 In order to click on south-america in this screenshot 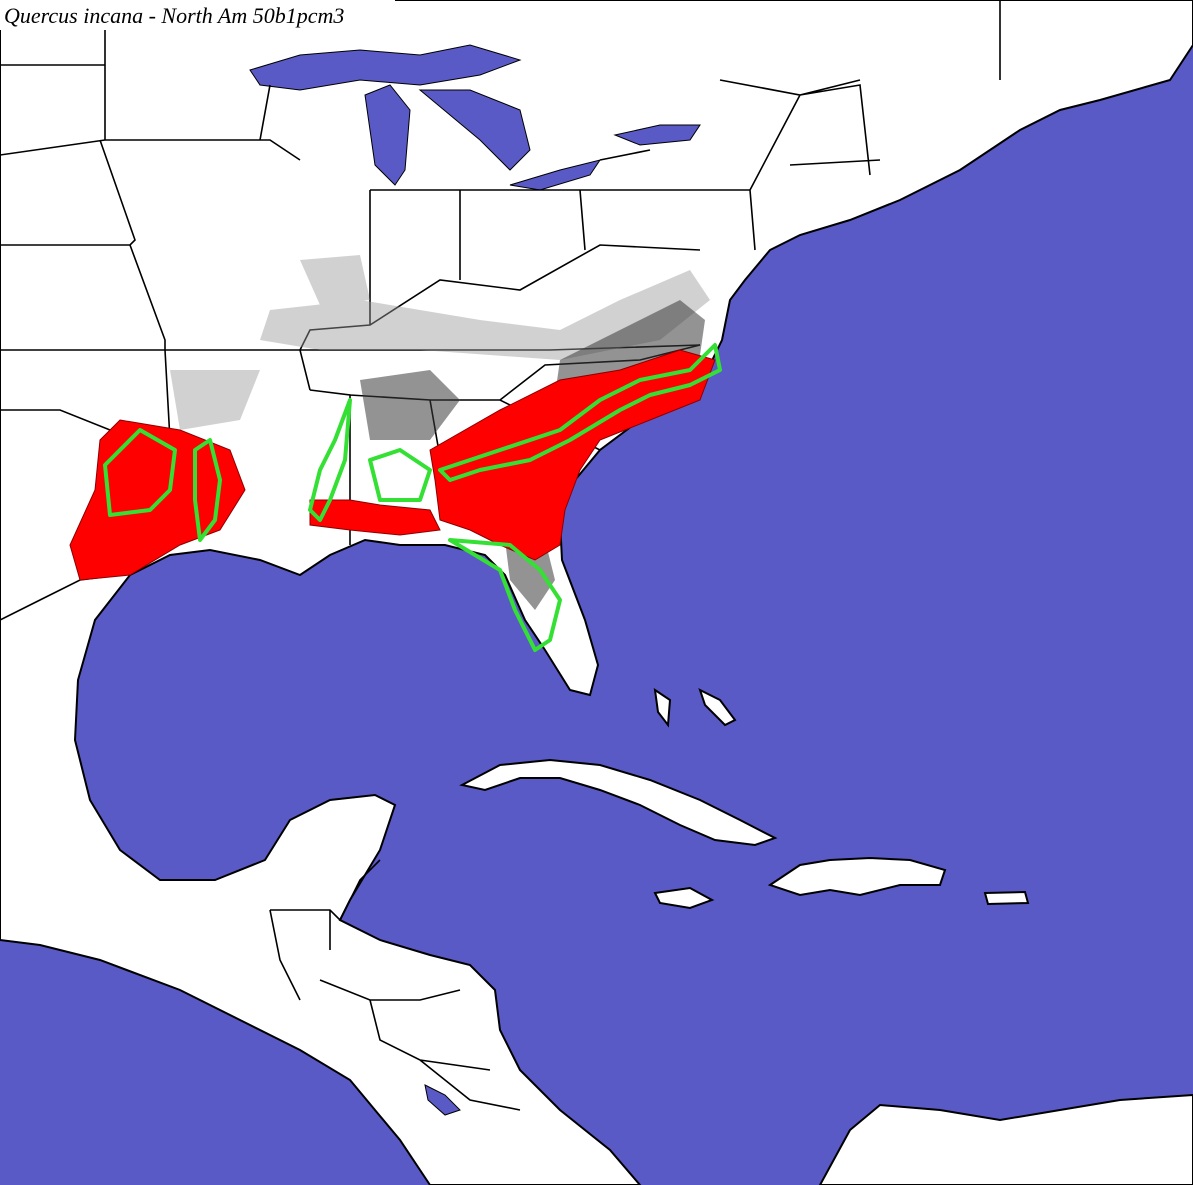, I will do `click(1005, 1139)`.